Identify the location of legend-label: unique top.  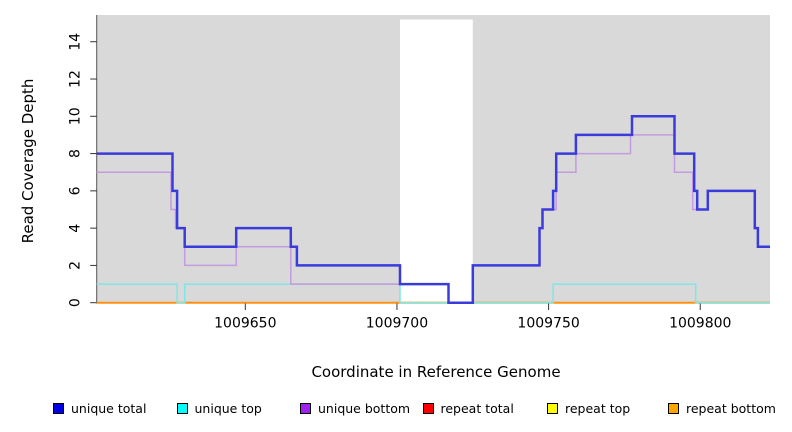
(228, 408).